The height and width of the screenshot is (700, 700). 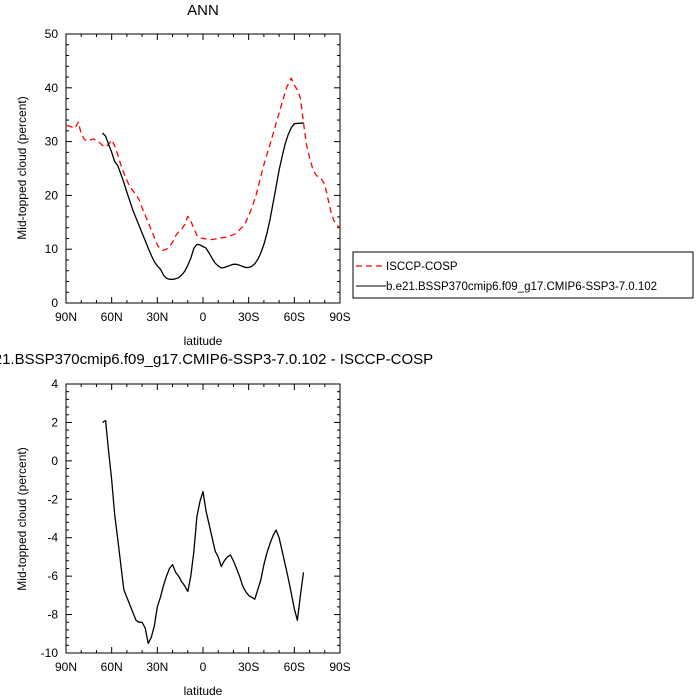 I want to click on top-y-tick-label: 0, so click(x=54, y=303).